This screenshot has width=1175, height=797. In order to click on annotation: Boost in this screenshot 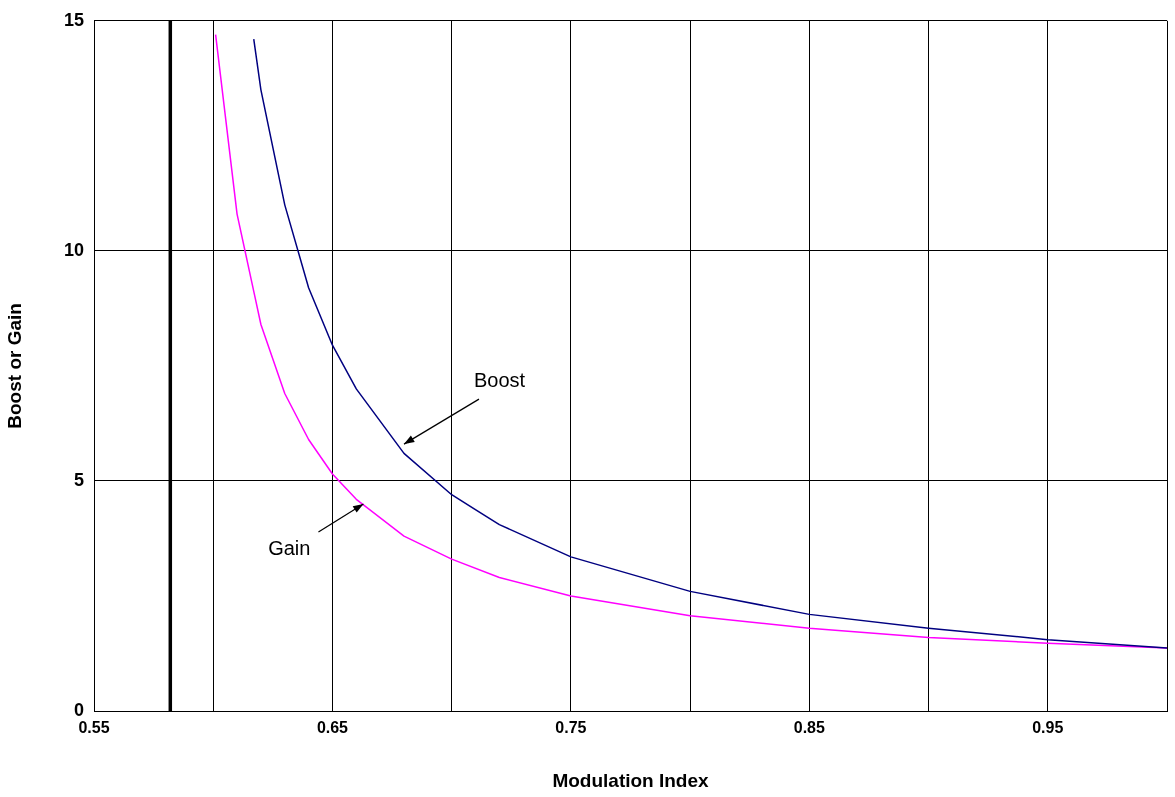, I will do `click(499, 379)`.